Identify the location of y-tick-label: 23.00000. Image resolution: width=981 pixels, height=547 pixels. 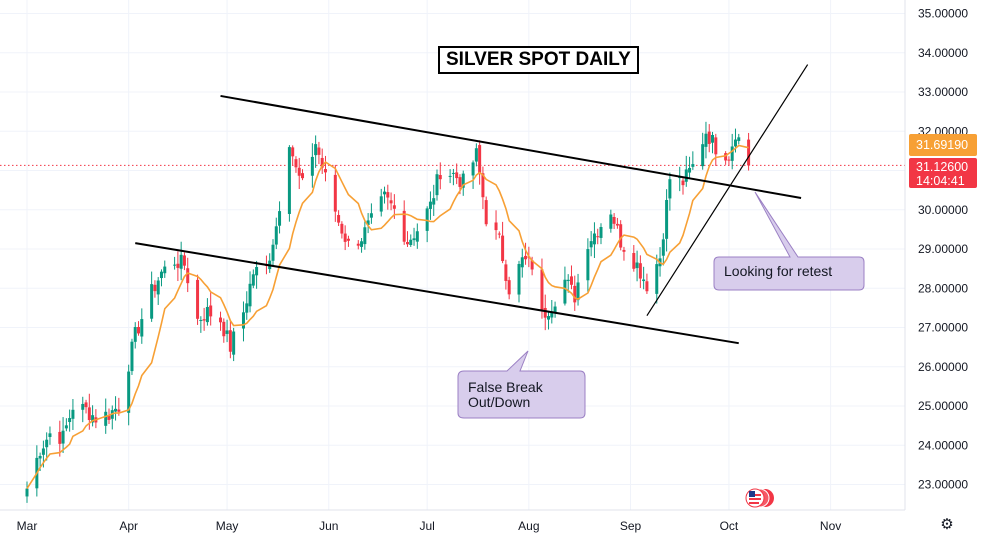
(943, 485).